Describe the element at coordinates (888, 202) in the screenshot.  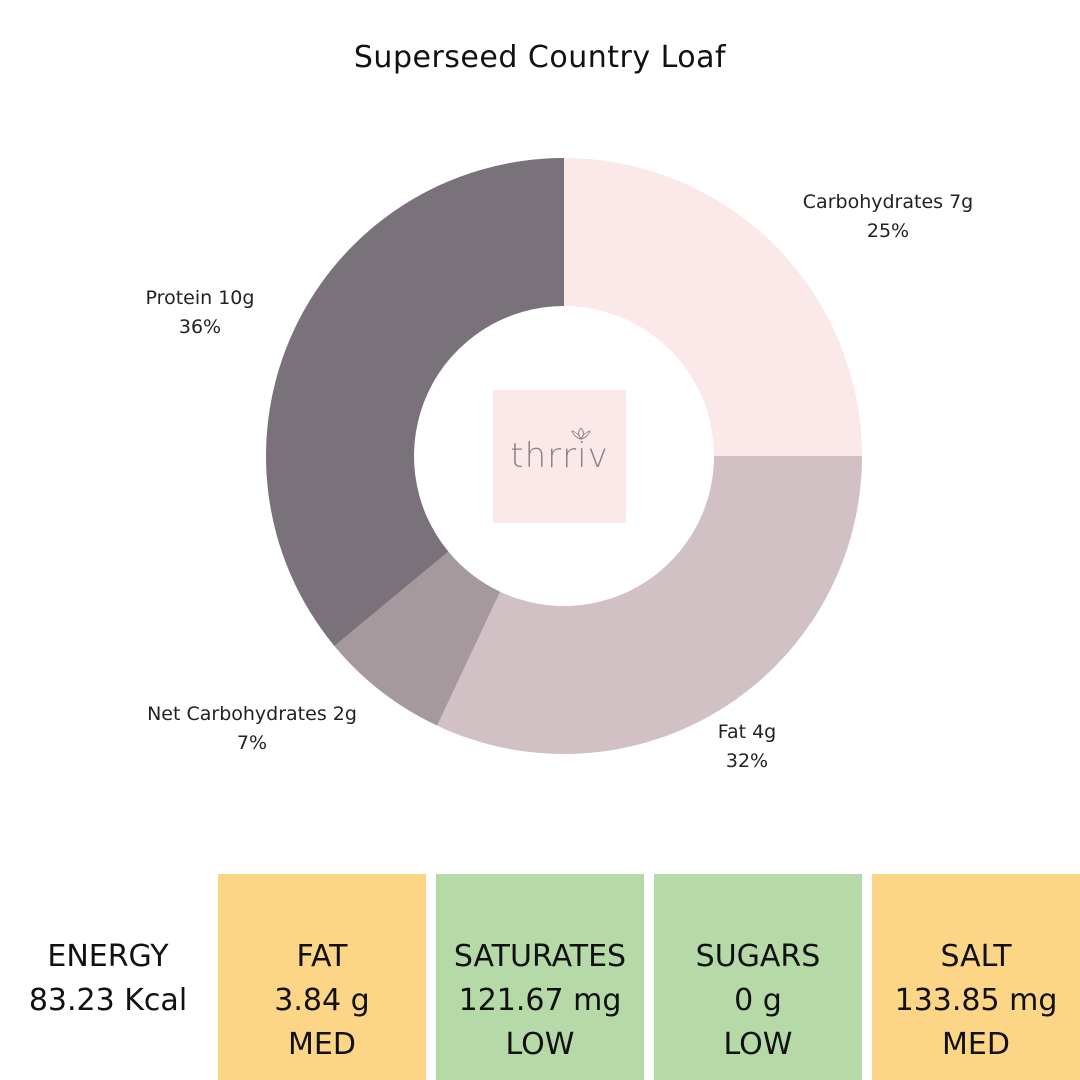
I see `slice-label-carbohydrates: Carbohydrates 7g` at that location.